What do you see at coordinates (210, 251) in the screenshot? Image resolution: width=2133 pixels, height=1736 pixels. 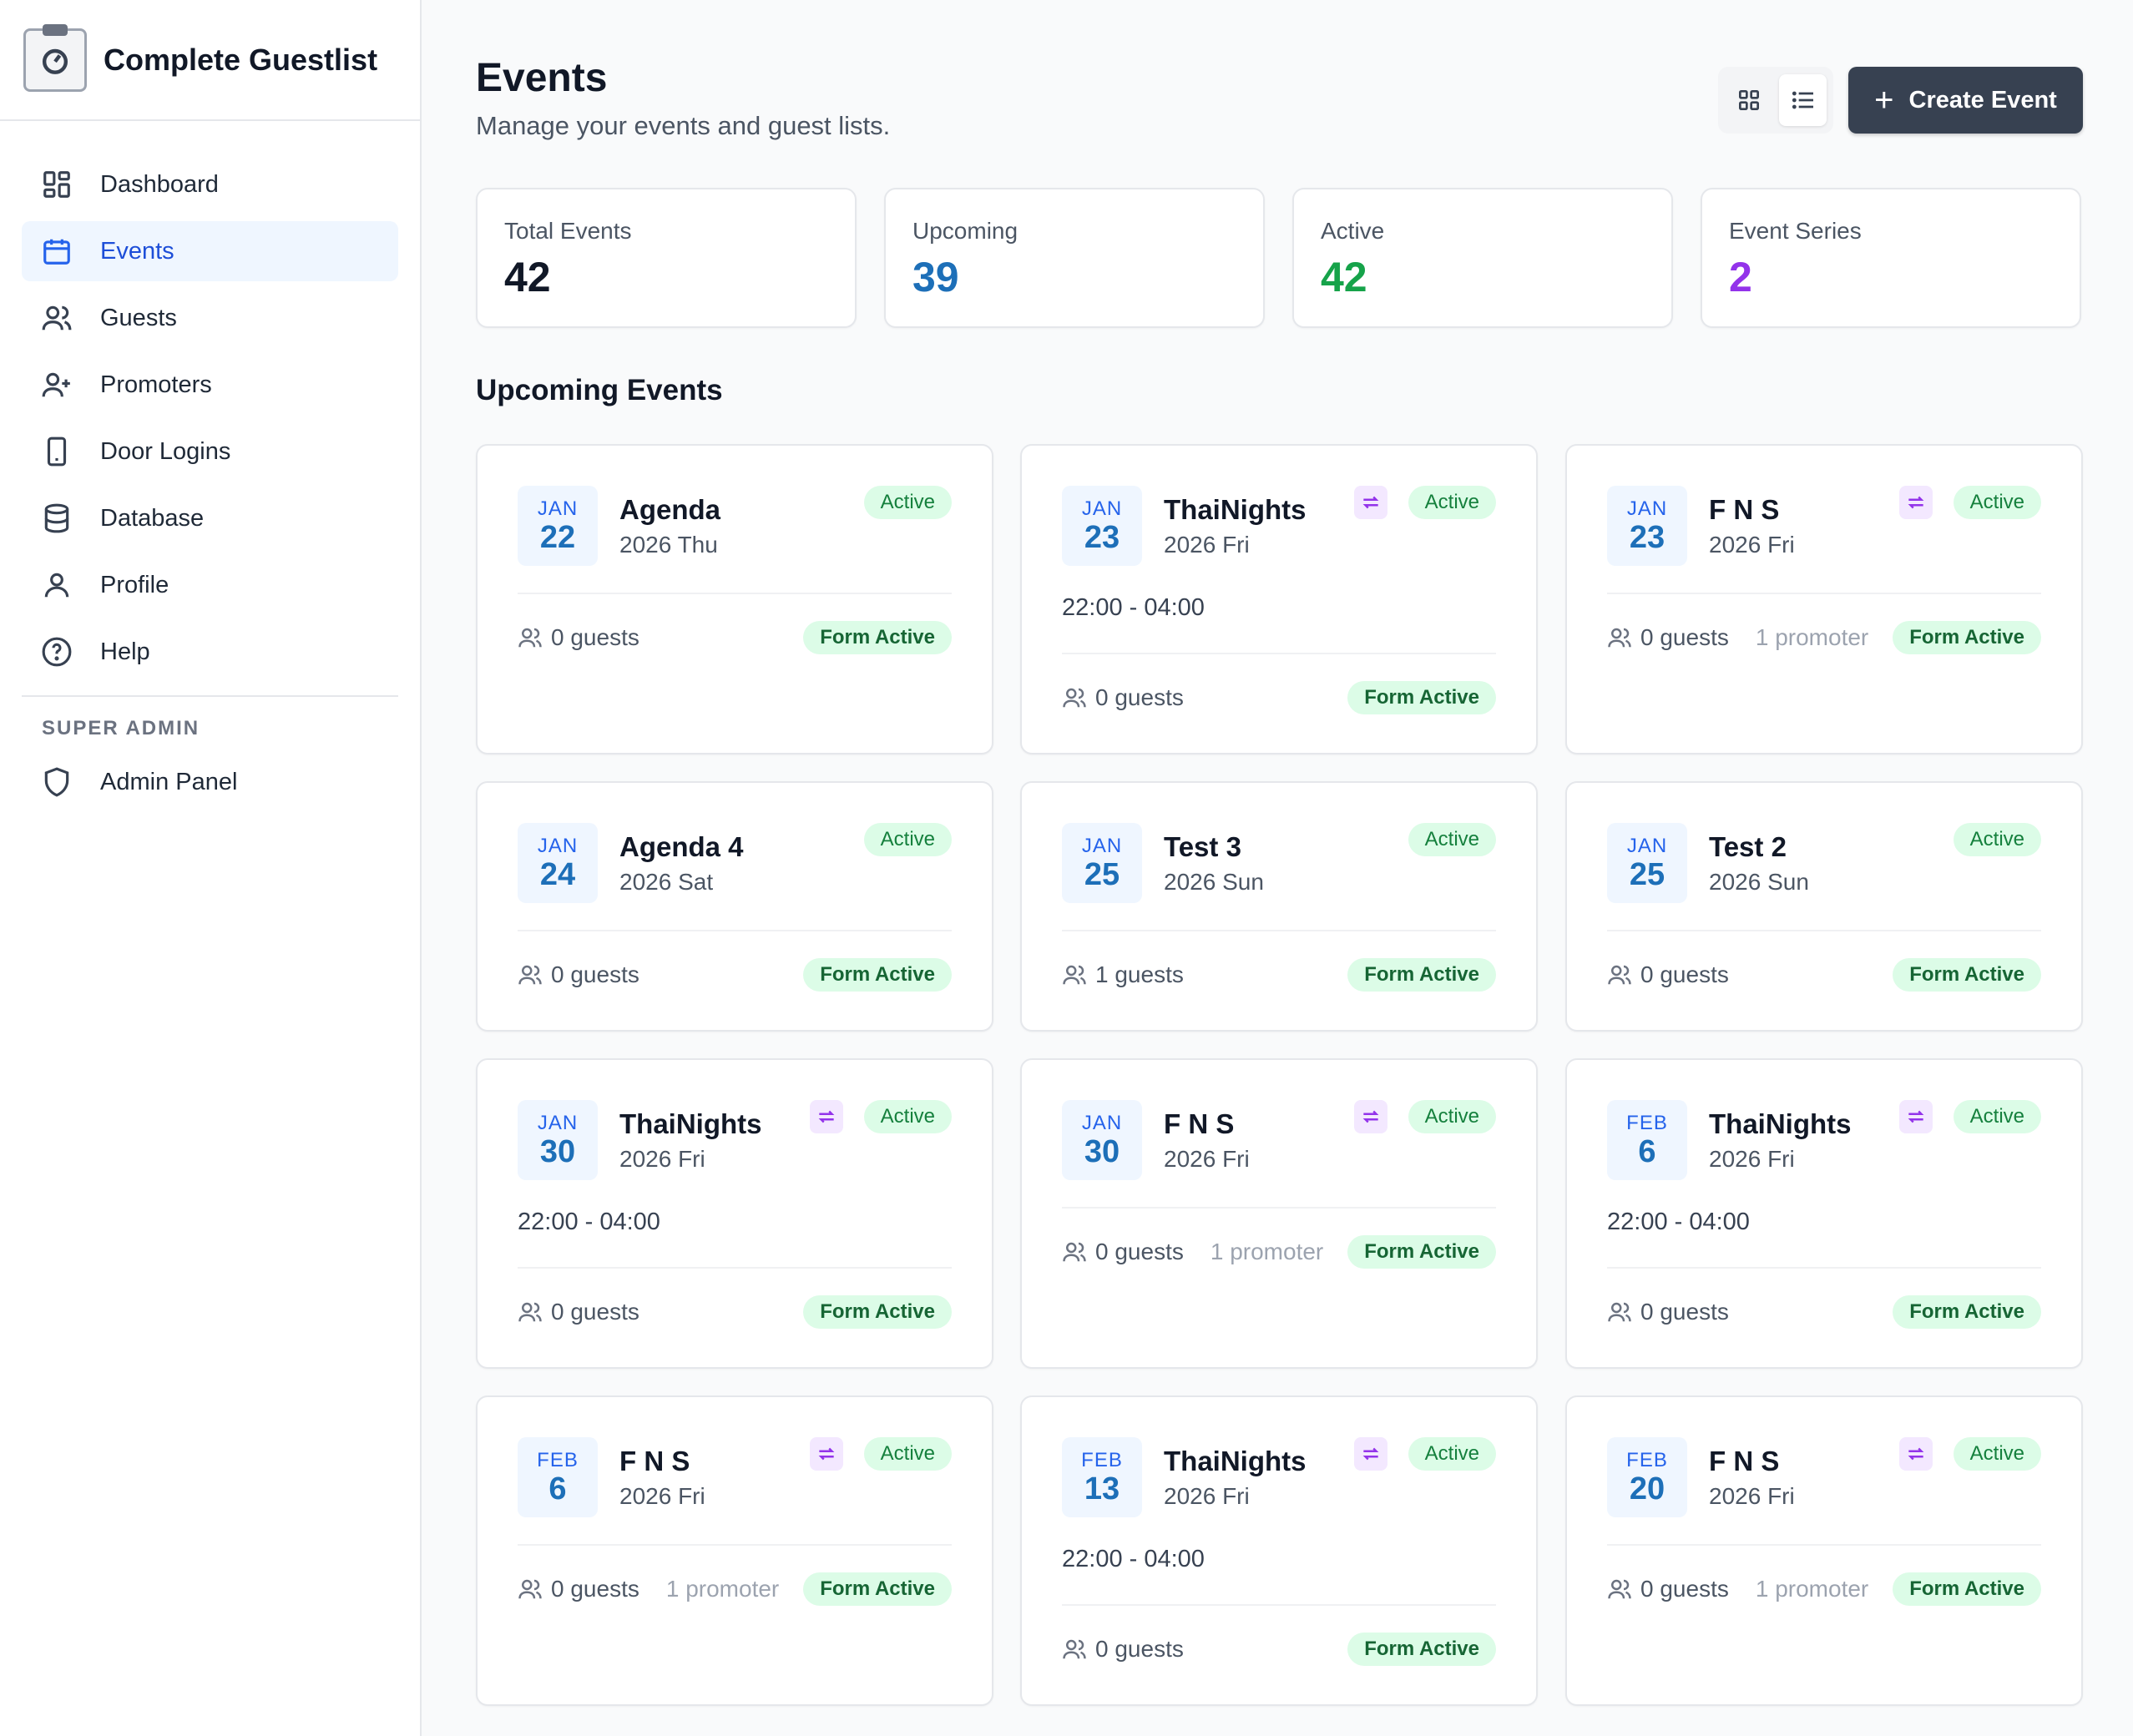 I see `sidebar-item-events: Events` at bounding box center [210, 251].